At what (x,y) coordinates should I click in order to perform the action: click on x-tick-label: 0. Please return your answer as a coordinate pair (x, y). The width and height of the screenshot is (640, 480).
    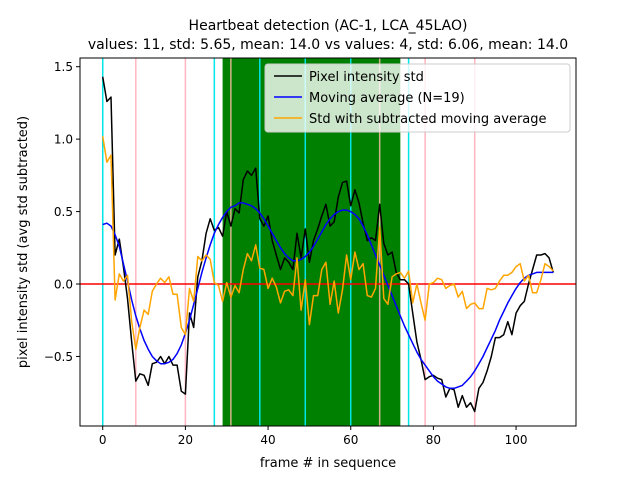
    Looking at the image, I should click on (103, 440).